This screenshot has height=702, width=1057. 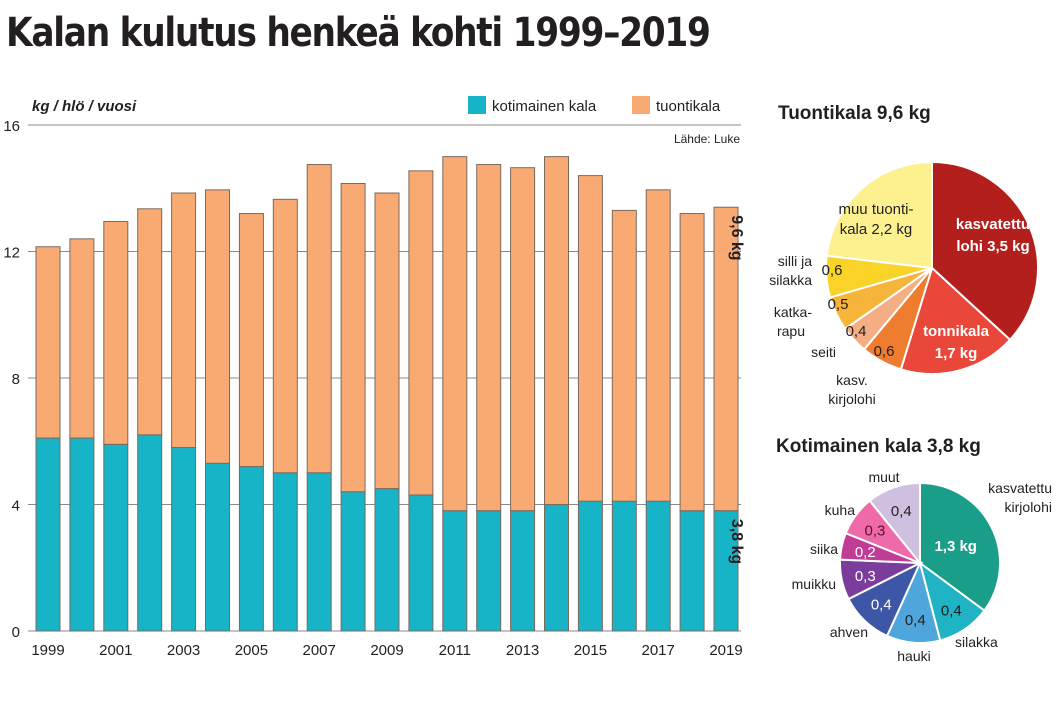 What do you see at coordinates (692, 362) in the screenshot?
I see `bar-import-2018` at bounding box center [692, 362].